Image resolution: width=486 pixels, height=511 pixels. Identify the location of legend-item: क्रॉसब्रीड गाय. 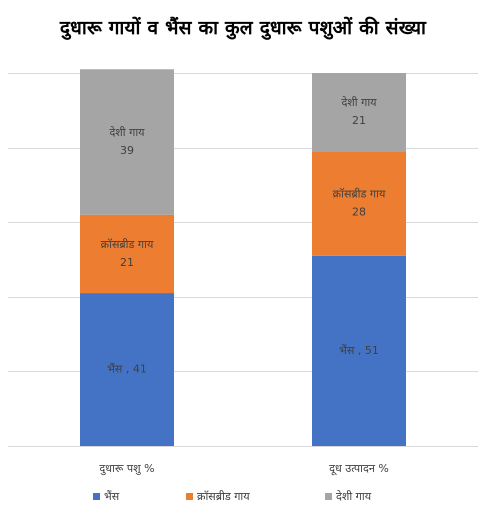
(218, 496).